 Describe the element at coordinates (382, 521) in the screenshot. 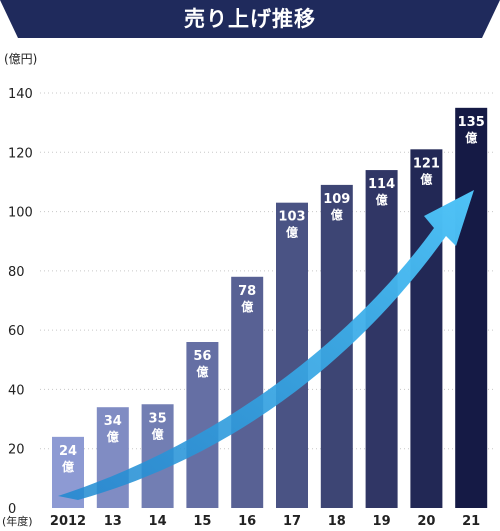

I see `x-tick-label: 19` at that location.